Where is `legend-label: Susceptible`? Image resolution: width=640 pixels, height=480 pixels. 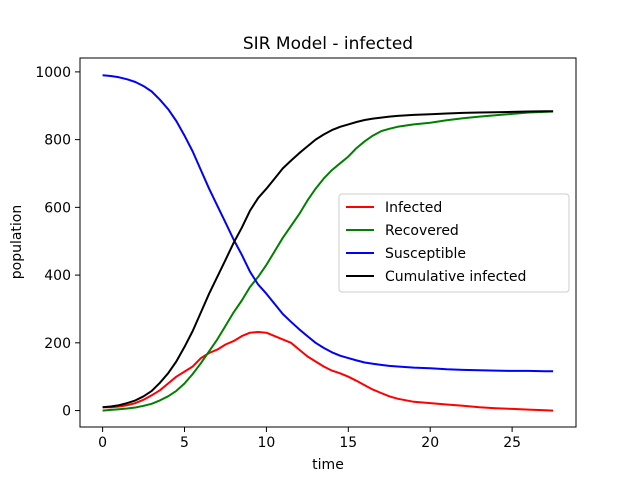
legend-label: Susceptible is located at coordinates (425, 254).